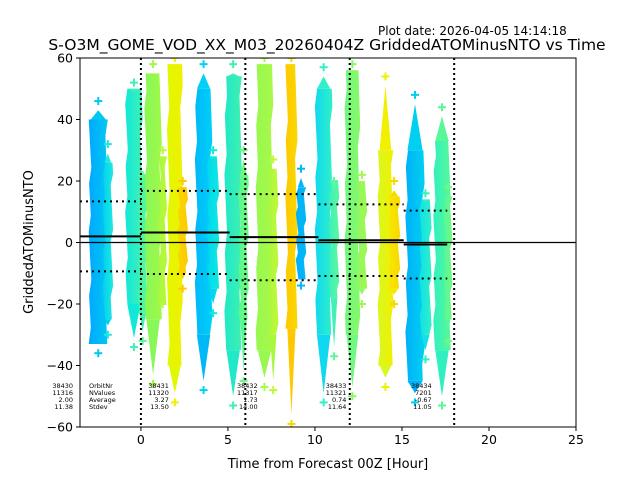 This screenshot has height=480, width=640. What do you see at coordinates (315, 439) in the screenshot?
I see `x-tick-label: 10` at bounding box center [315, 439].